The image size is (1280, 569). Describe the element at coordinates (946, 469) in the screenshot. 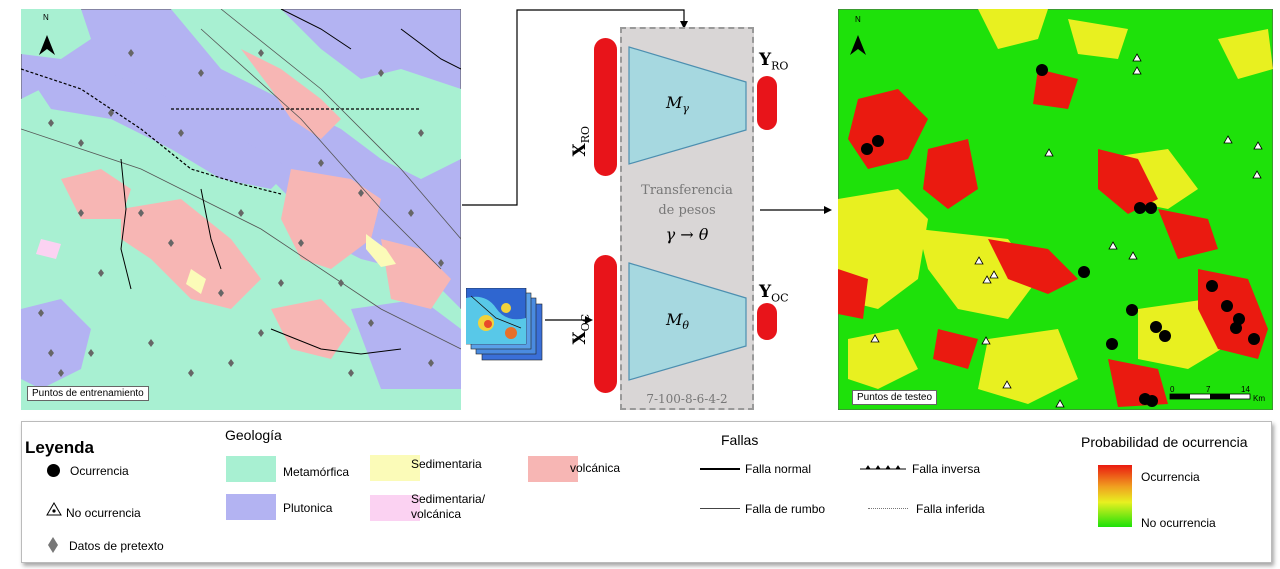

I see `falla-inversa-label: Falla inversa` at that location.